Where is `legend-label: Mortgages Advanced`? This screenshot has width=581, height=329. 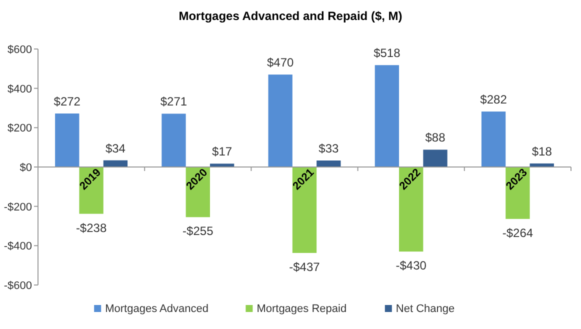
legend-label: Mortgages Advanced is located at coordinates (156, 309).